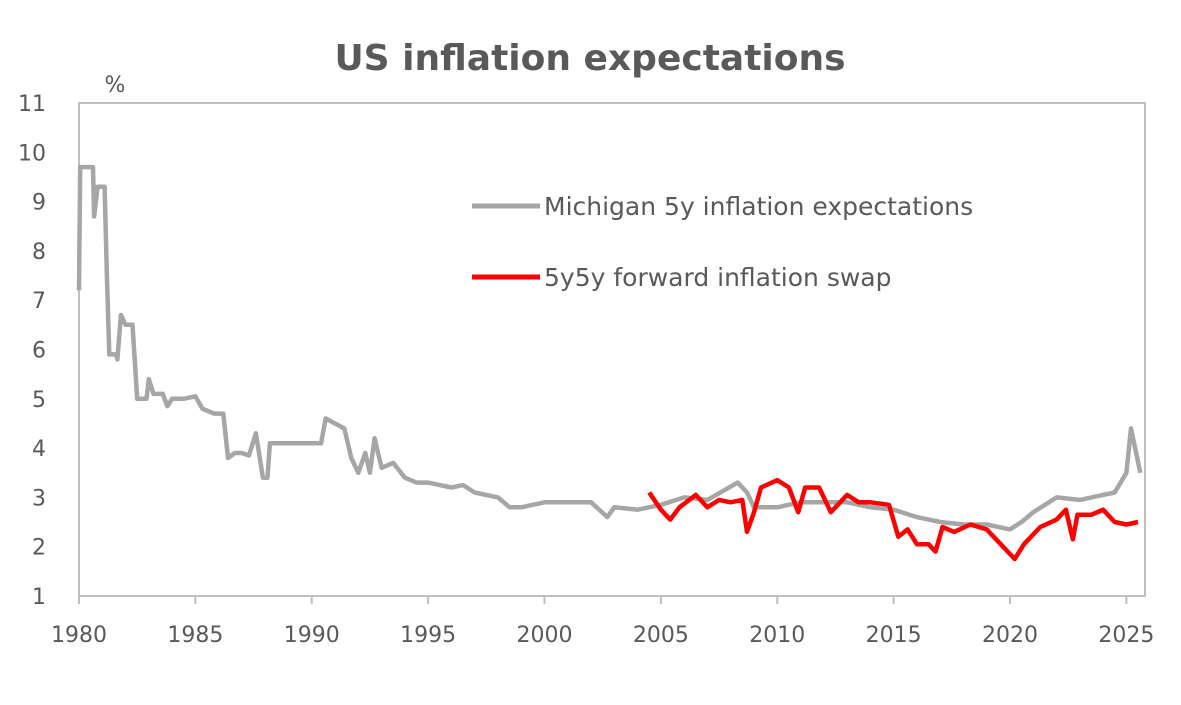  Describe the element at coordinates (1126, 635) in the screenshot. I see `x-tick-label: 2025` at that location.